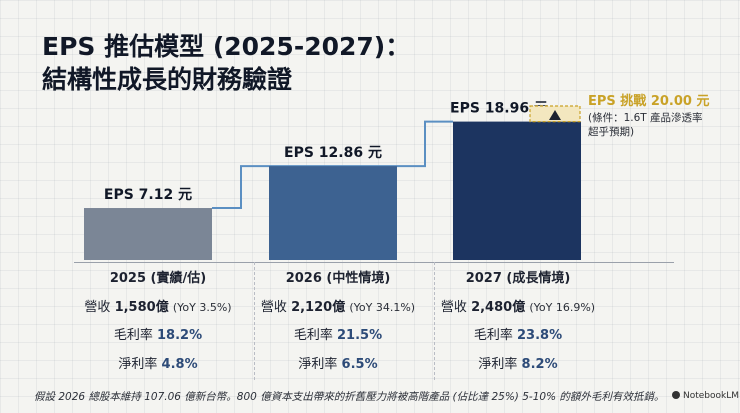 Image resolution: width=740 pixels, height=413 pixels. I want to click on net-margin-cell-2027: 淨利率 8.2%, so click(518, 362).